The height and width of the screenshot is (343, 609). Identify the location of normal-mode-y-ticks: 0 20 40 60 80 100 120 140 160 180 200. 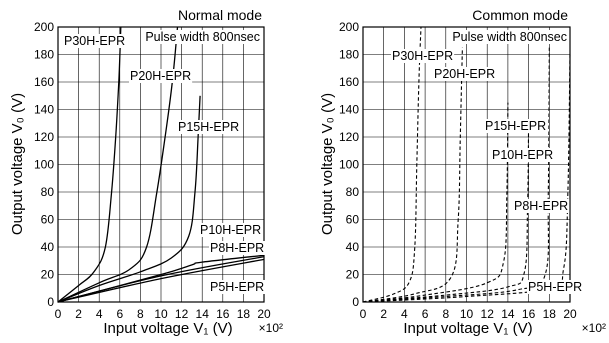
(44, 164).